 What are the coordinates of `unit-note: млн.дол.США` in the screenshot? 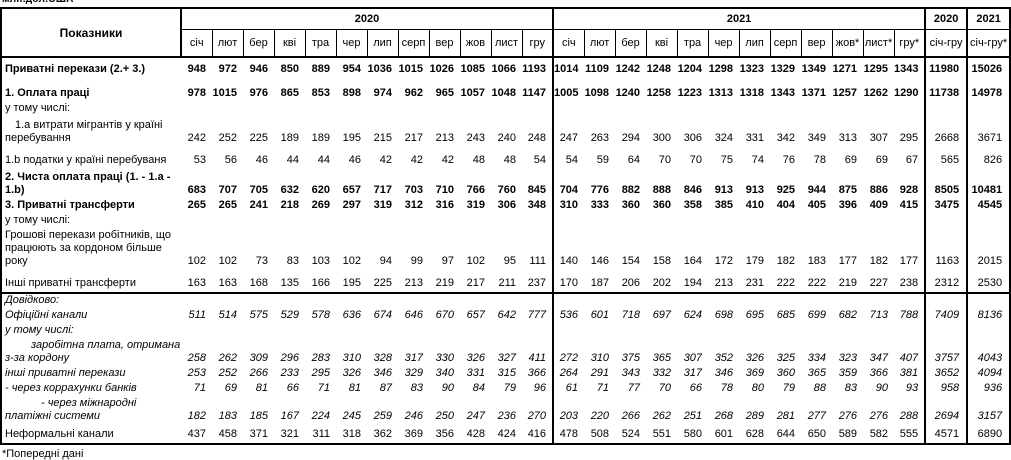 It's located at (505, 3).